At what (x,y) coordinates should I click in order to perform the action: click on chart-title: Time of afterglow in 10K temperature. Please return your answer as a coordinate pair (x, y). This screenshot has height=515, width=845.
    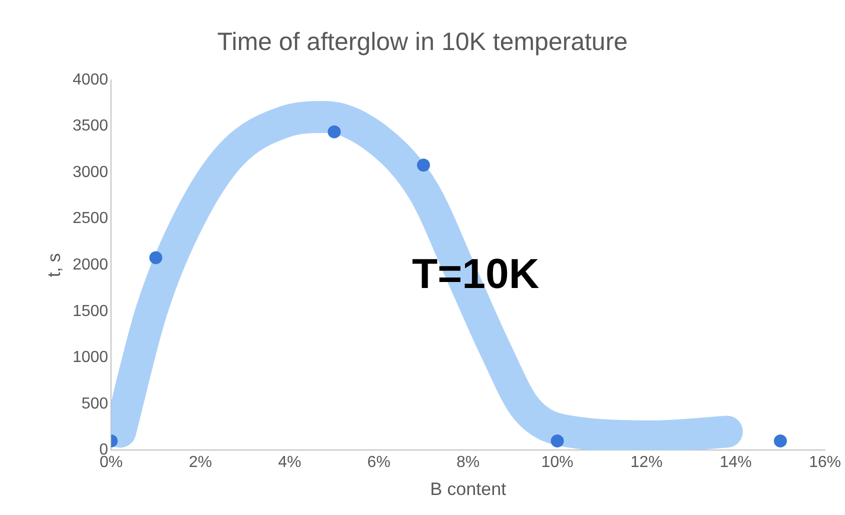
    Looking at the image, I should click on (422, 42).